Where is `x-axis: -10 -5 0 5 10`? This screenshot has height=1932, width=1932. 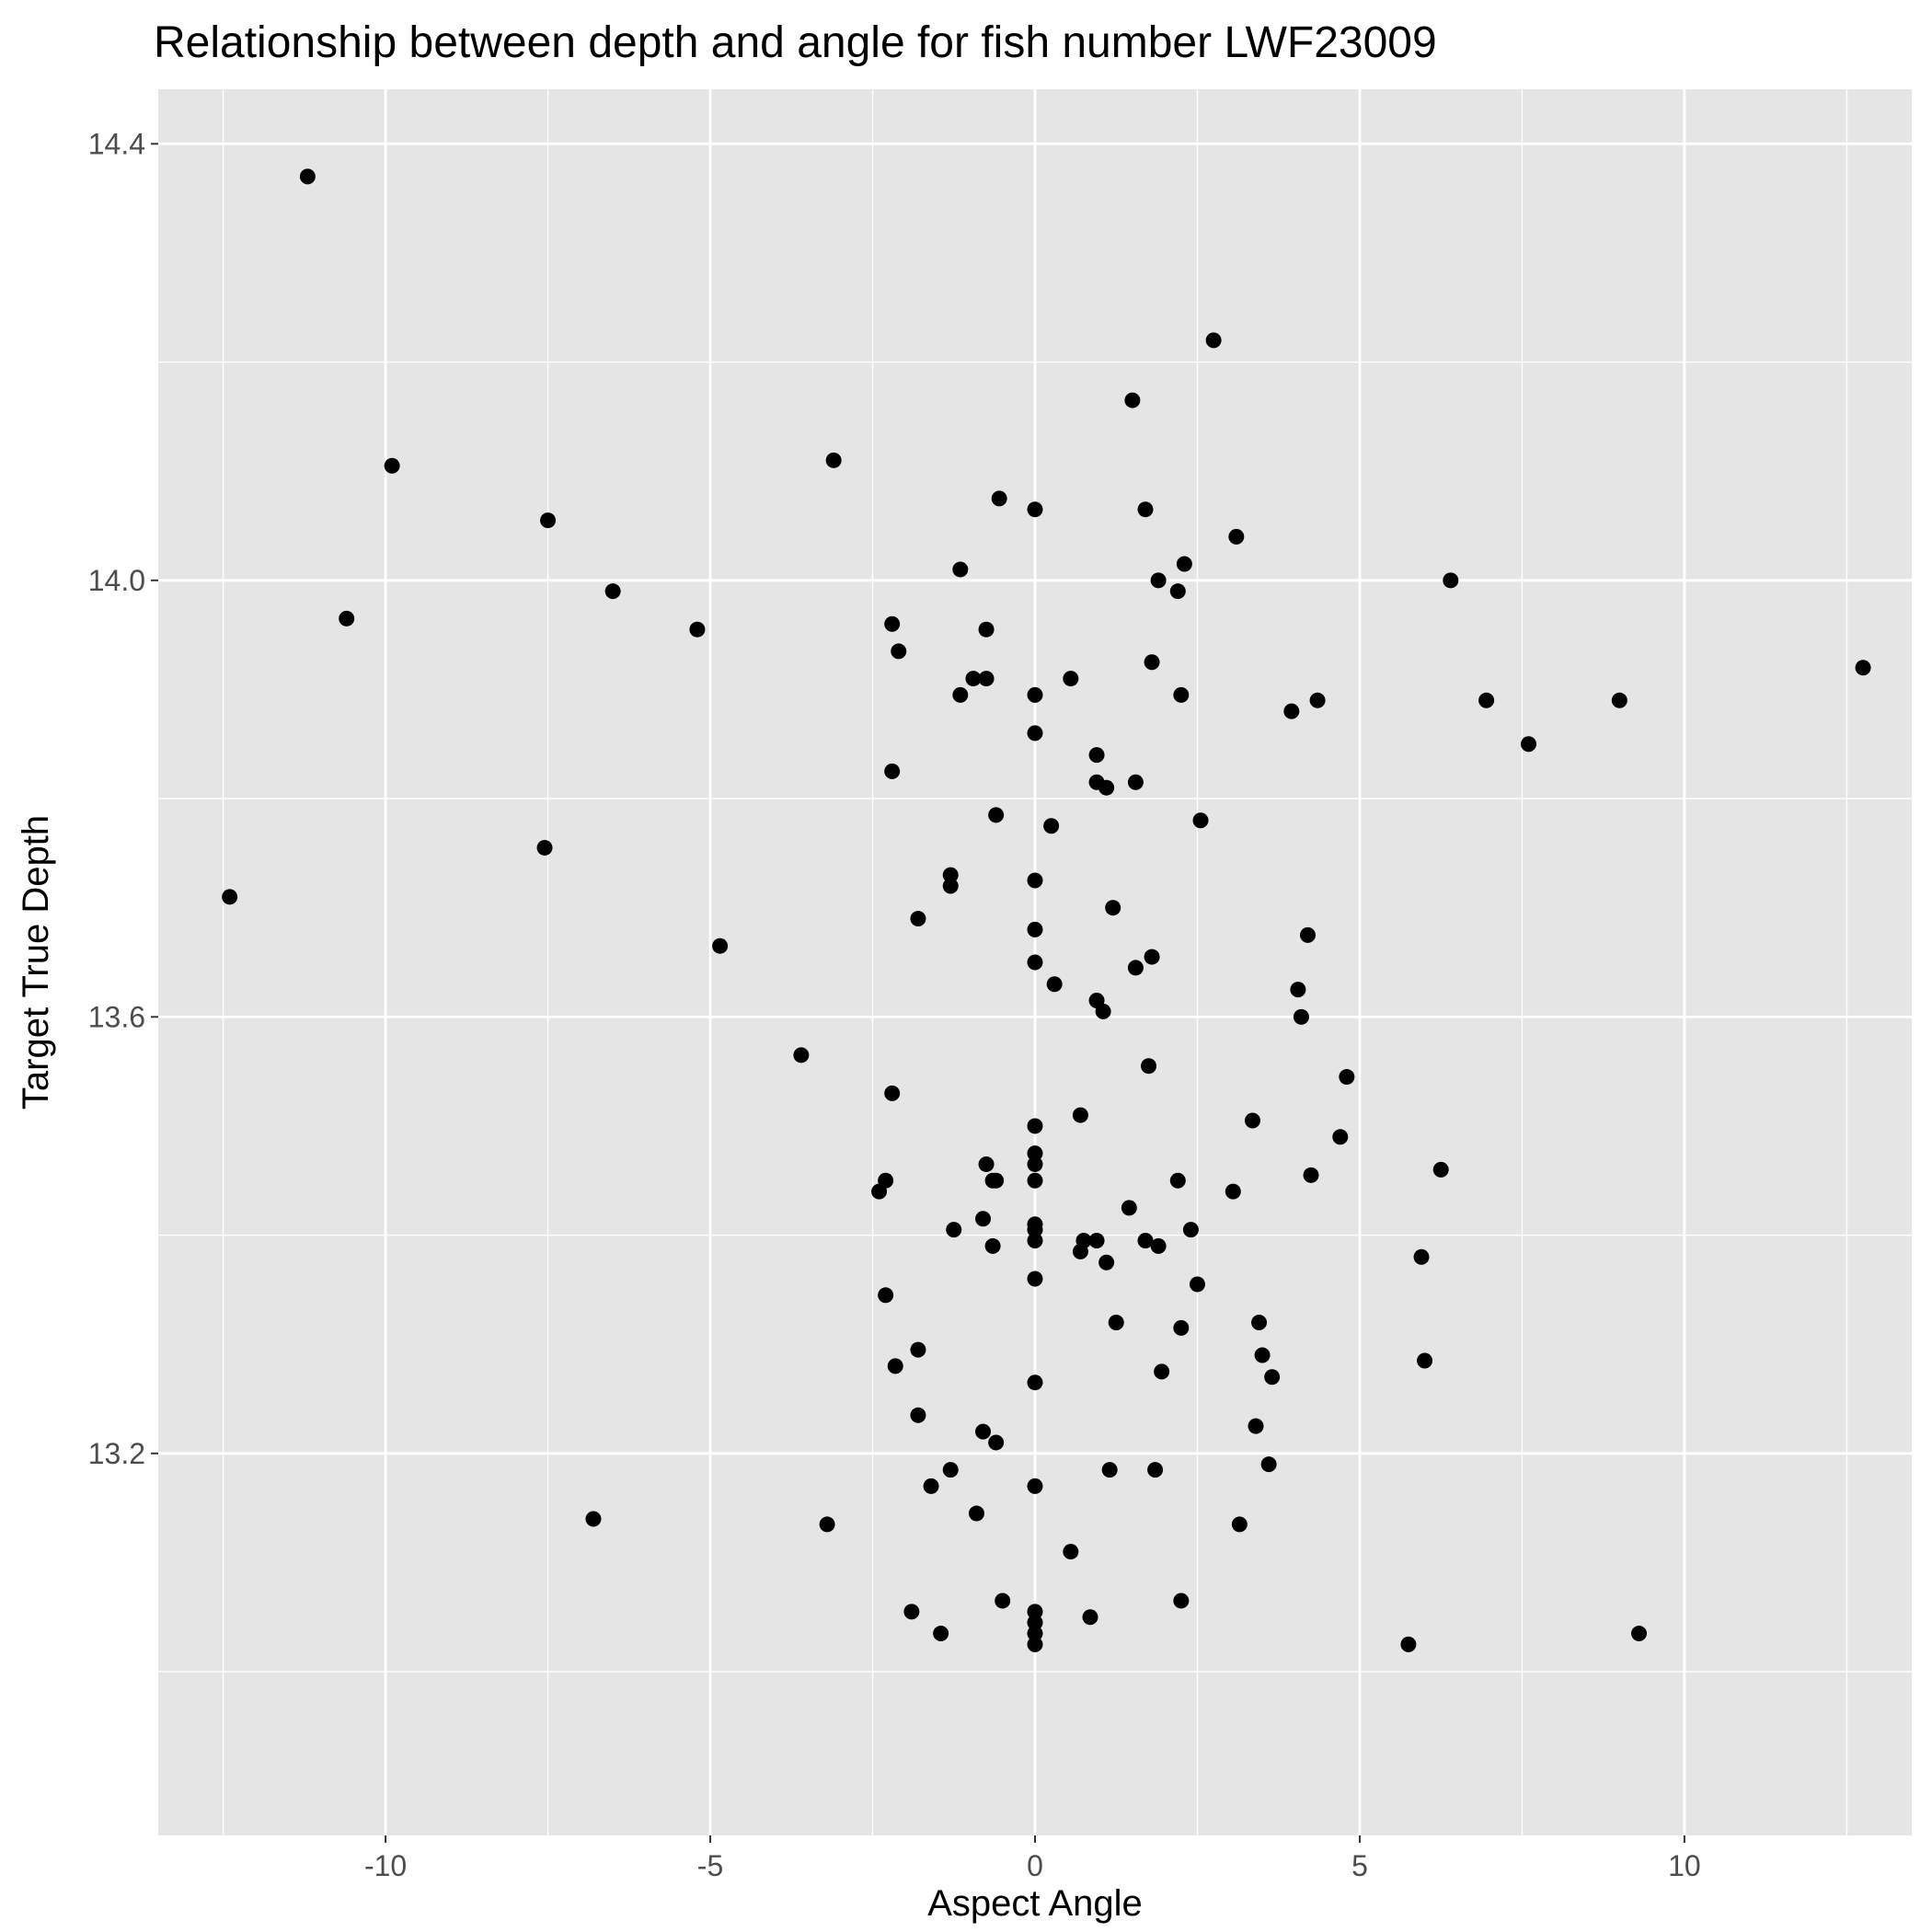 x-axis: -10 -5 0 5 10 is located at coordinates (1032, 1858).